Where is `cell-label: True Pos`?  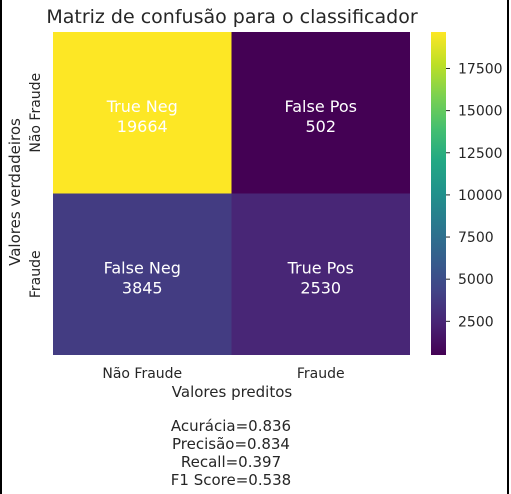 cell-label: True Pos is located at coordinates (320, 267).